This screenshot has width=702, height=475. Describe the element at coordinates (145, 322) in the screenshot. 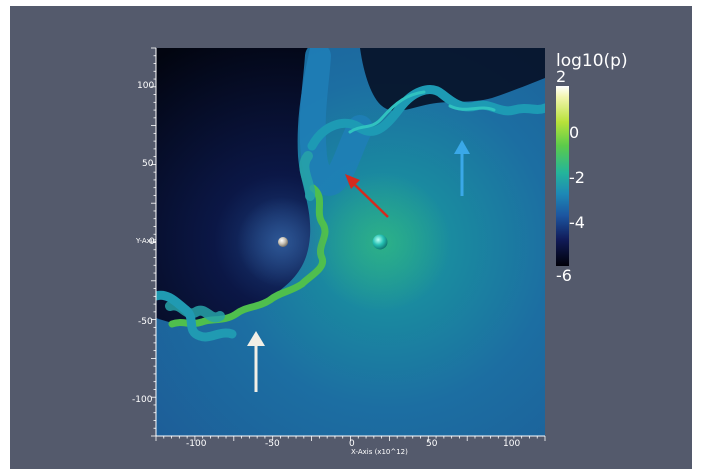

I see `y-tick-label-m50: -50` at that location.